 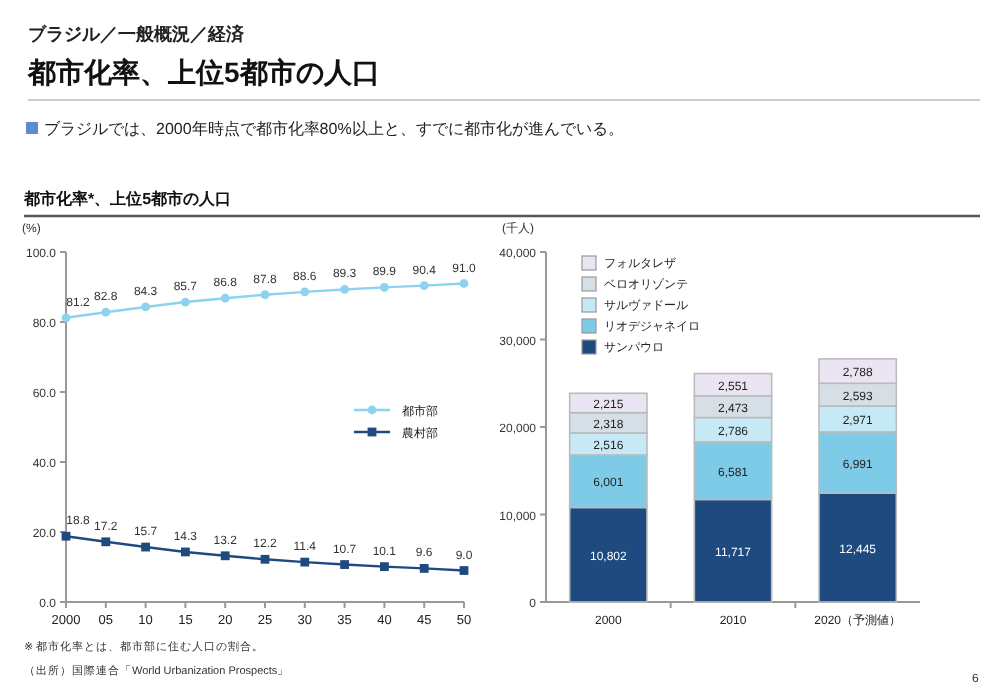 What do you see at coordinates (137, 34) in the screenshot?
I see `chart-subtitle: ブラジル／一般概況／経済` at bounding box center [137, 34].